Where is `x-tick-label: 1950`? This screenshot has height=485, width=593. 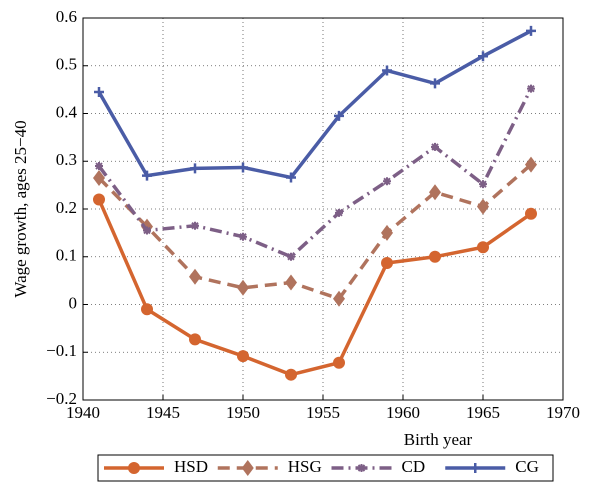
x-tick-label: 1950 is located at coordinates (243, 412).